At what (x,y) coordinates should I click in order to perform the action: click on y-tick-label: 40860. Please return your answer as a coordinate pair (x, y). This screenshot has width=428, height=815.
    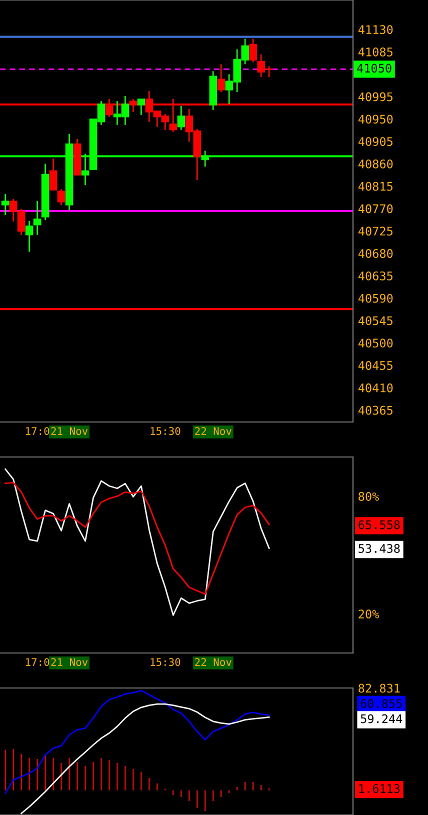
    Looking at the image, I should click on (375, 163).